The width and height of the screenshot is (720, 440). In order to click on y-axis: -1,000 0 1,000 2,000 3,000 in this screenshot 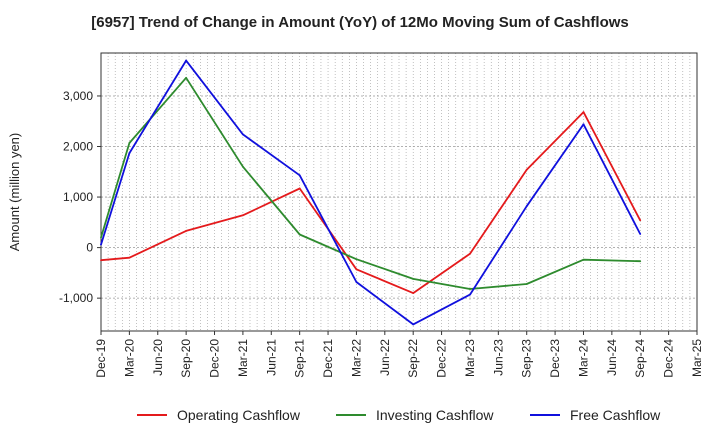, I will do `click(80, 197)`.